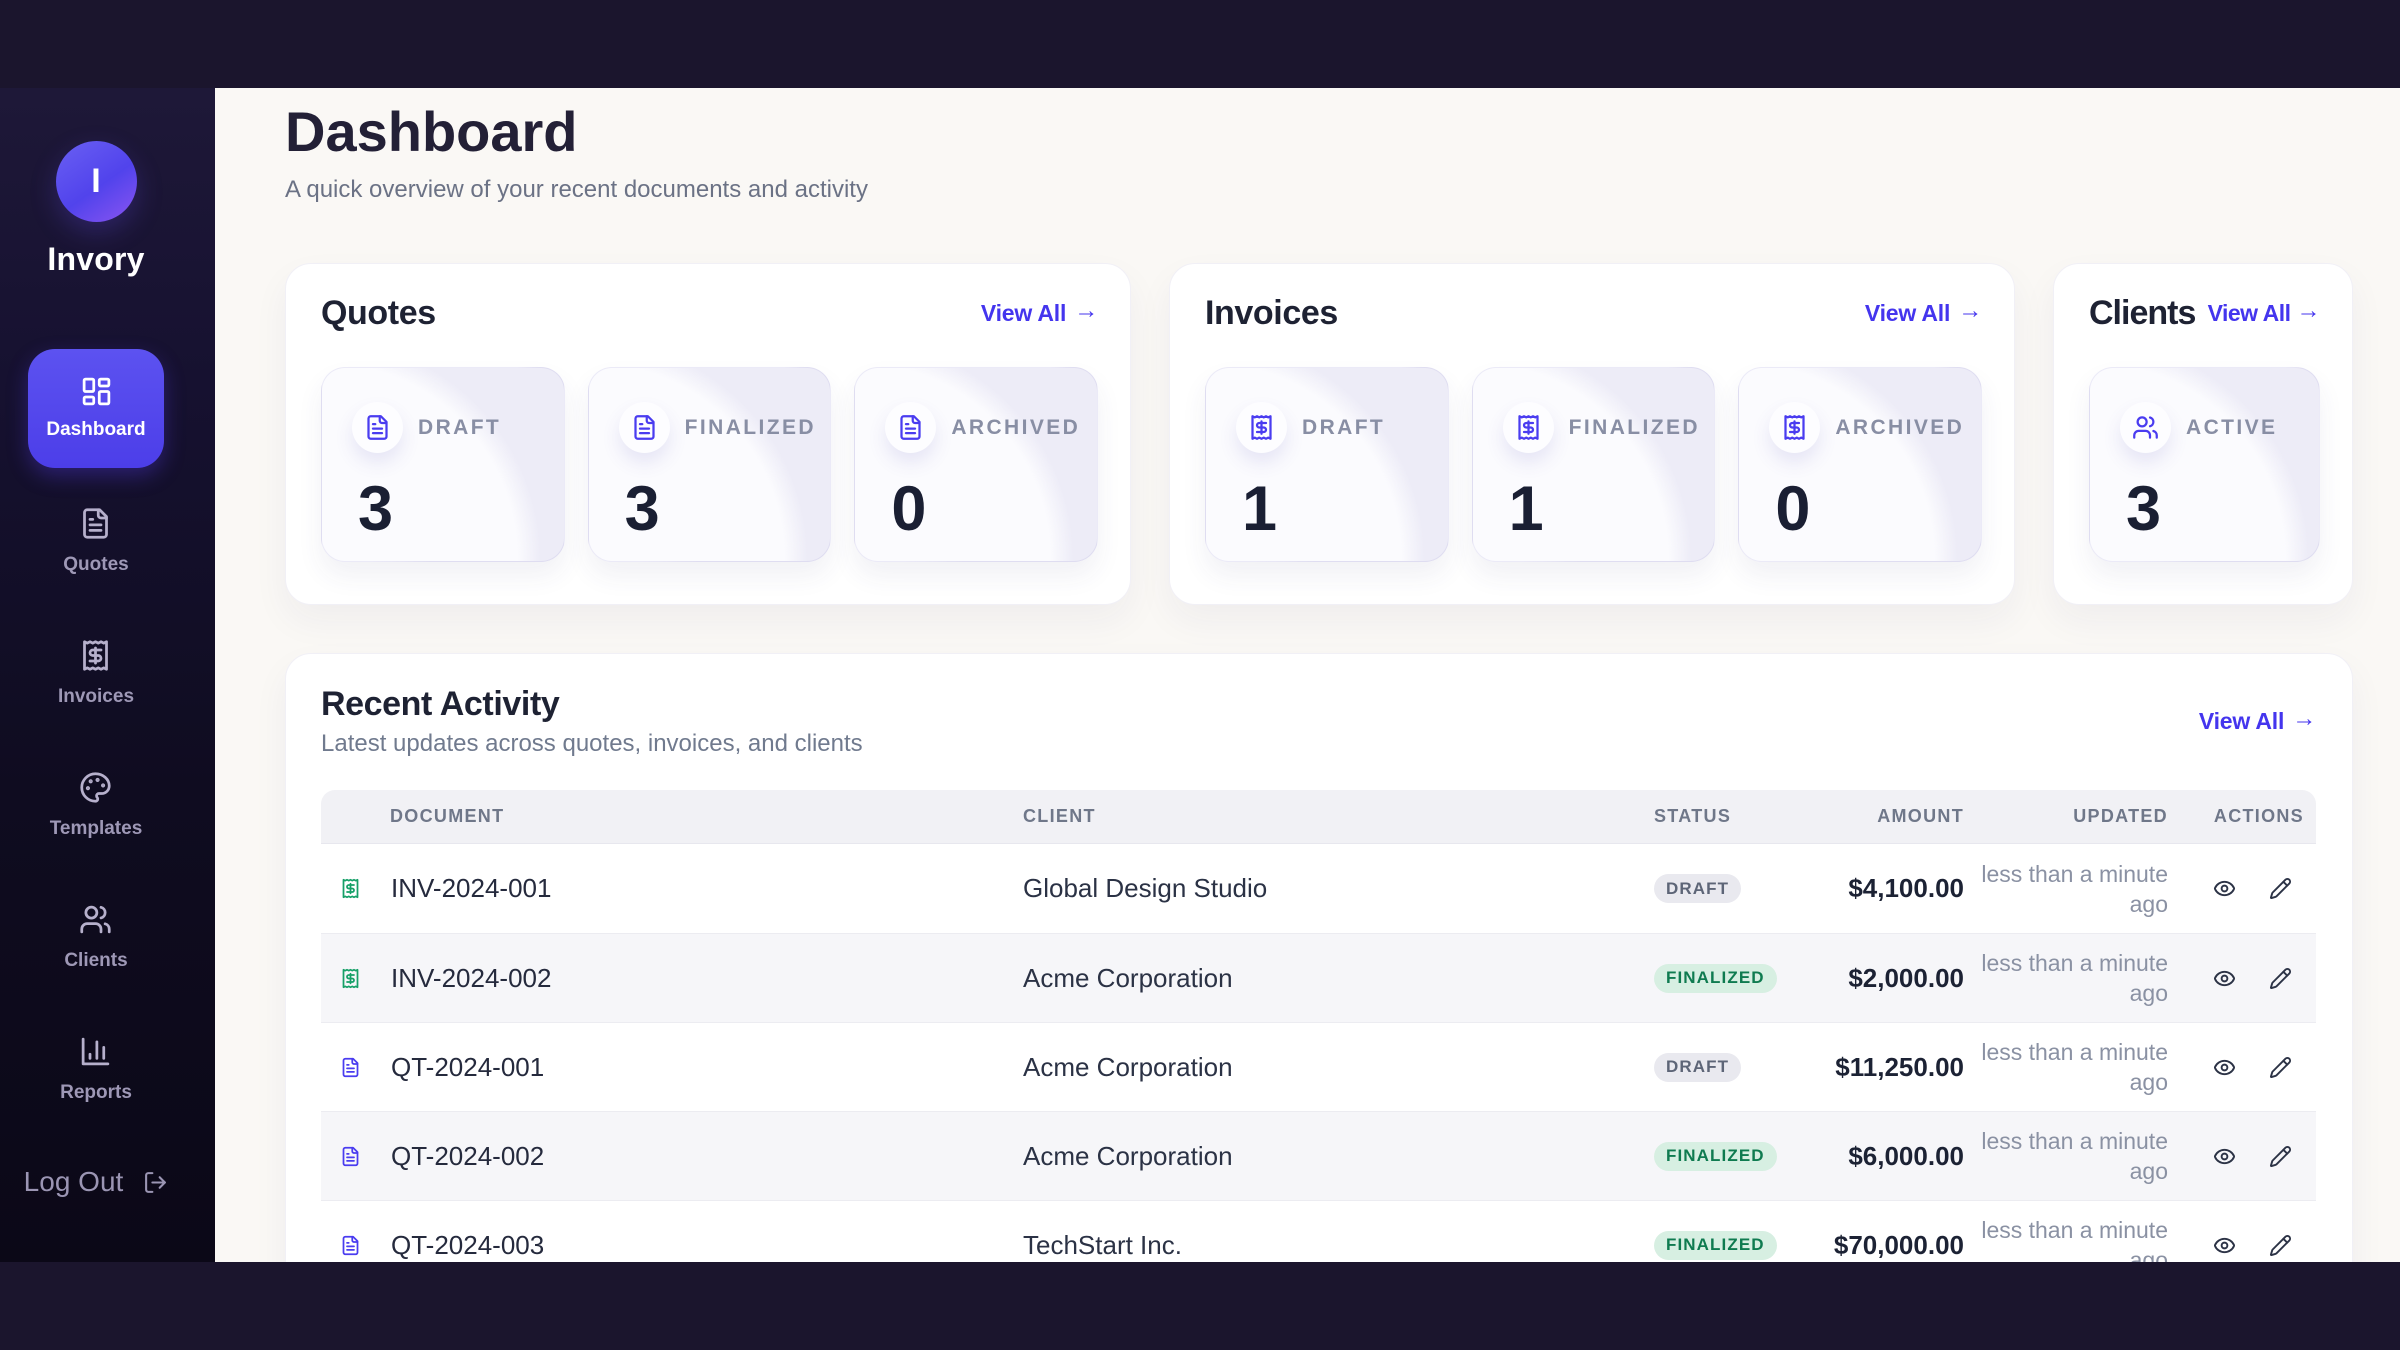 This screenshot has width=2400, height=1350. What do you see at coordinates (1923, 312) in the screenshot?
I see `invoices-view-all-link: View All →` at bounding box center [1923, 312].